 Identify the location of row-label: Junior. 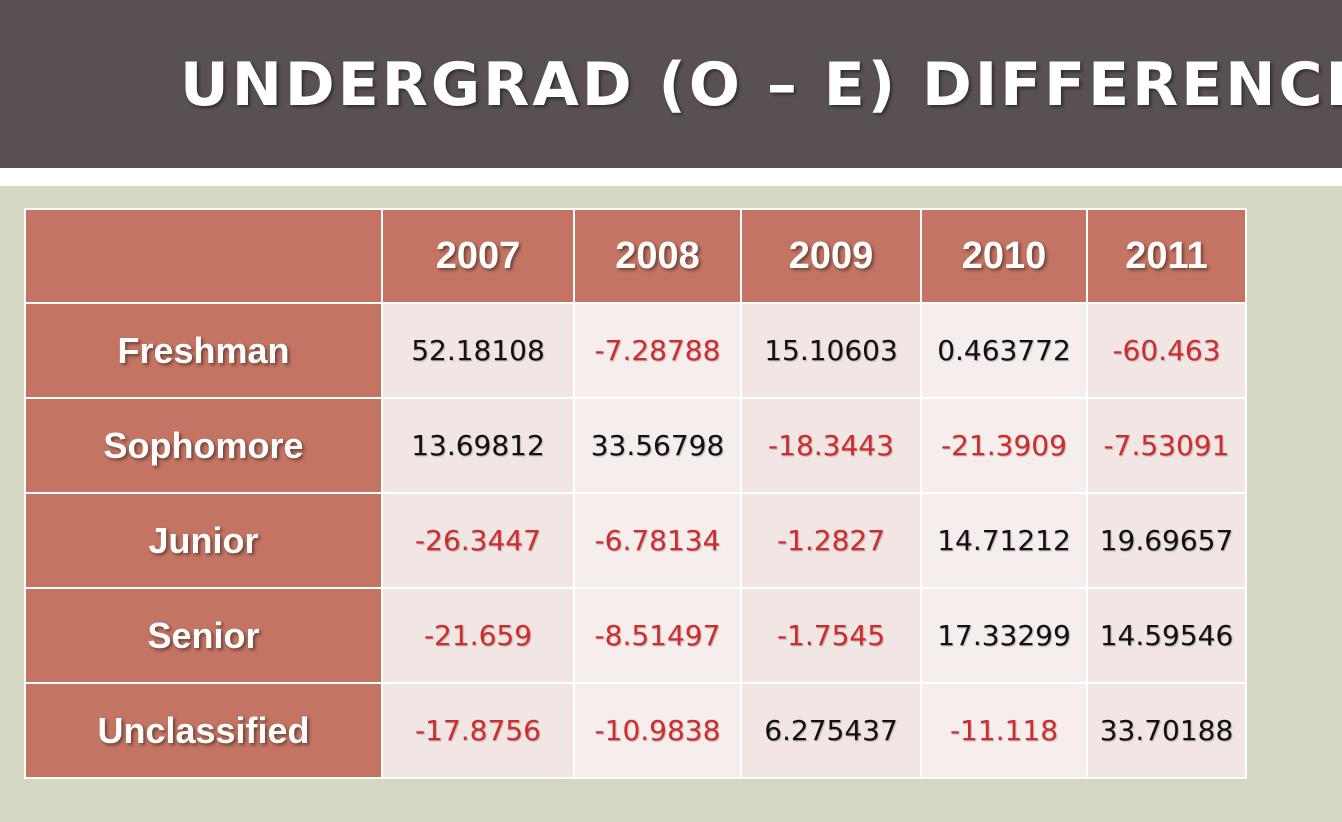
(203, 540).